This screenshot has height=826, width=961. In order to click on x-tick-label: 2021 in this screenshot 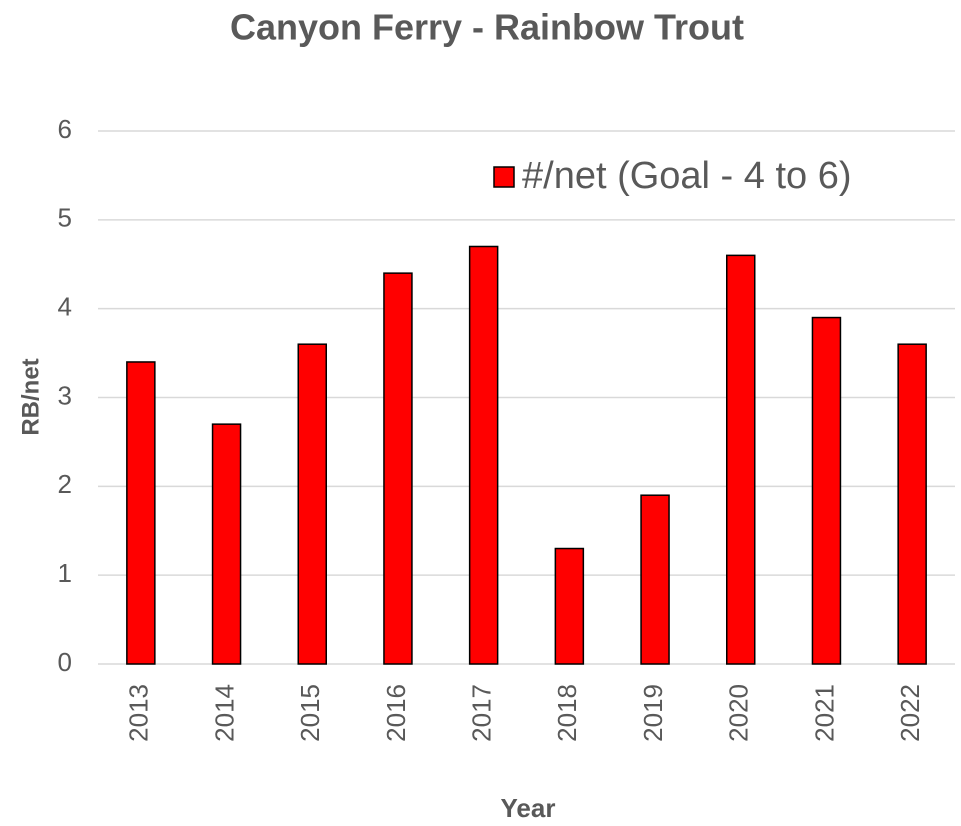, I will do `click(824, 713)`.